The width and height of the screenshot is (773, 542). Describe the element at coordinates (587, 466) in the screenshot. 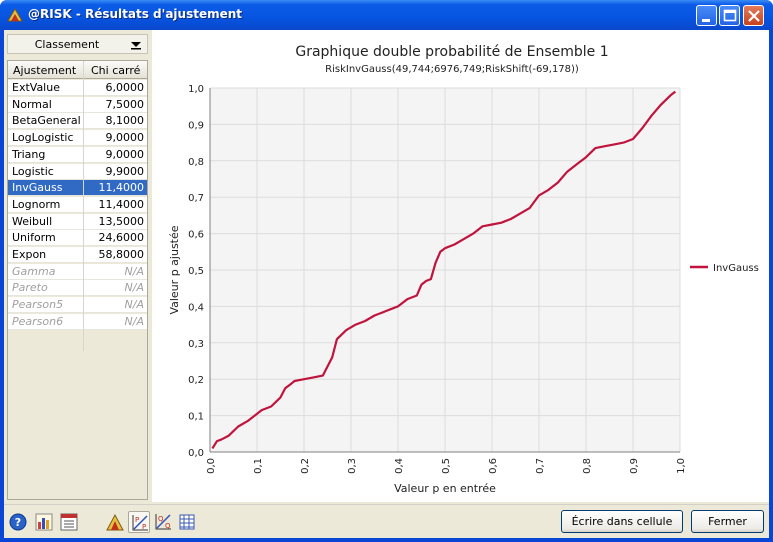

I see `x-tick-label: 0,8` at that location.